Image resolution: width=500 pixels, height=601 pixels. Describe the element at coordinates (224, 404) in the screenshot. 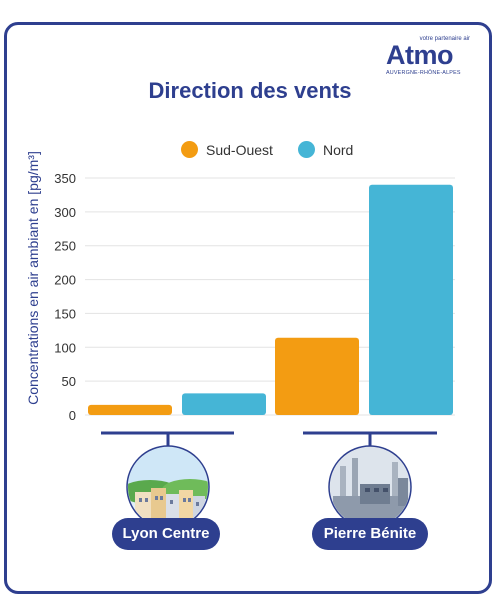

I see `bar-nord-lyon-centre` at that location.